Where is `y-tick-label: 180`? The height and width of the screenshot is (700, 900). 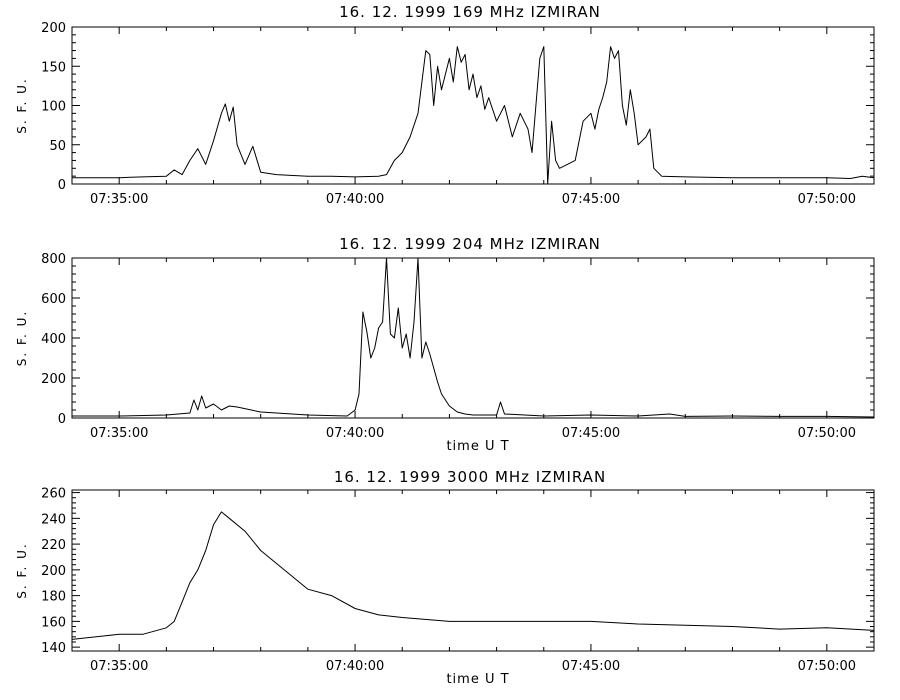 y-tick-label: 180 is located at coordinates (53, 597).